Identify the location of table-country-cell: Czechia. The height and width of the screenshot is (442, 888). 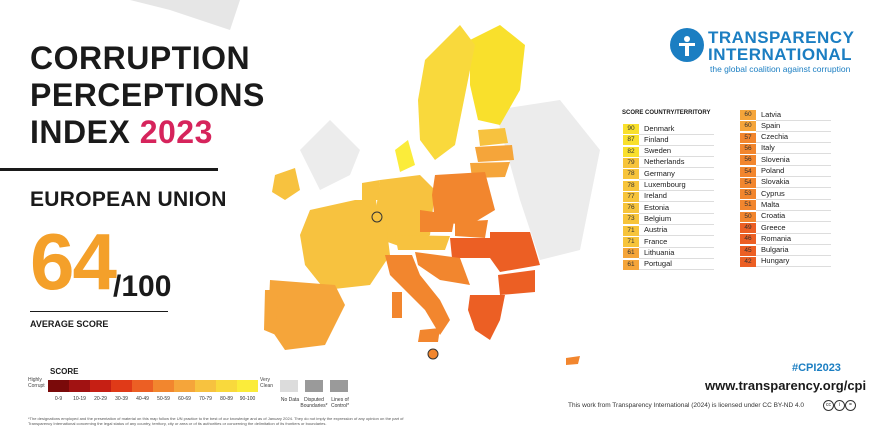
(793, 138).